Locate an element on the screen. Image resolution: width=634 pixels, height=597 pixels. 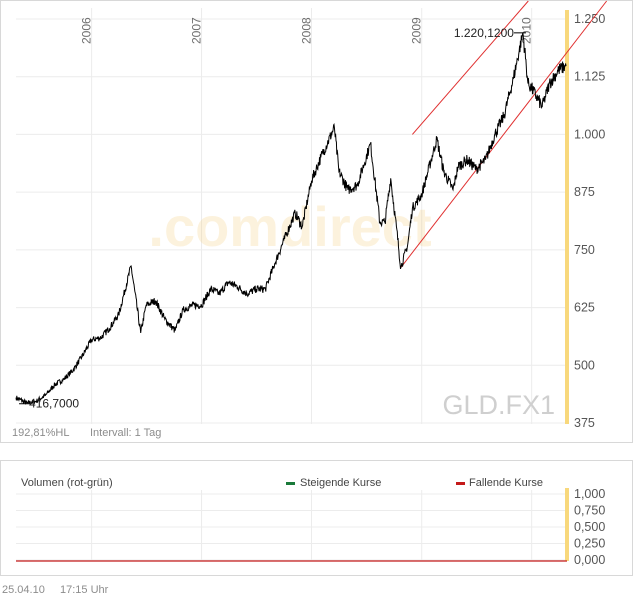
volume-title: Volumen (rot-grün) is located at coordinates (67, 483).